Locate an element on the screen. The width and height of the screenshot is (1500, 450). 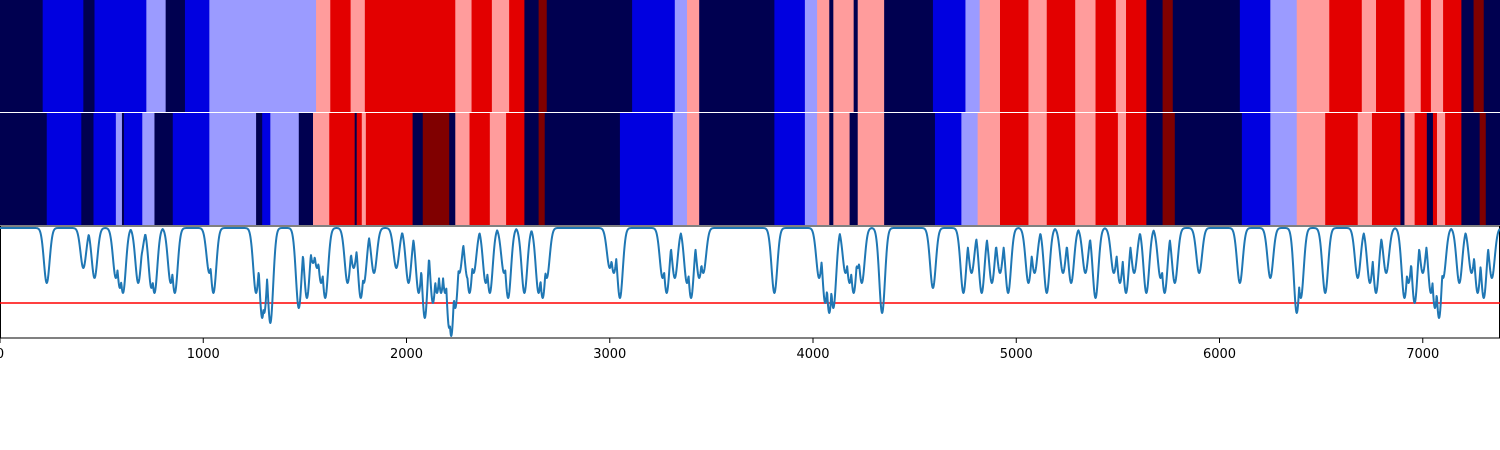
x-tick-label: 0 is located at coordinates (2, 354).